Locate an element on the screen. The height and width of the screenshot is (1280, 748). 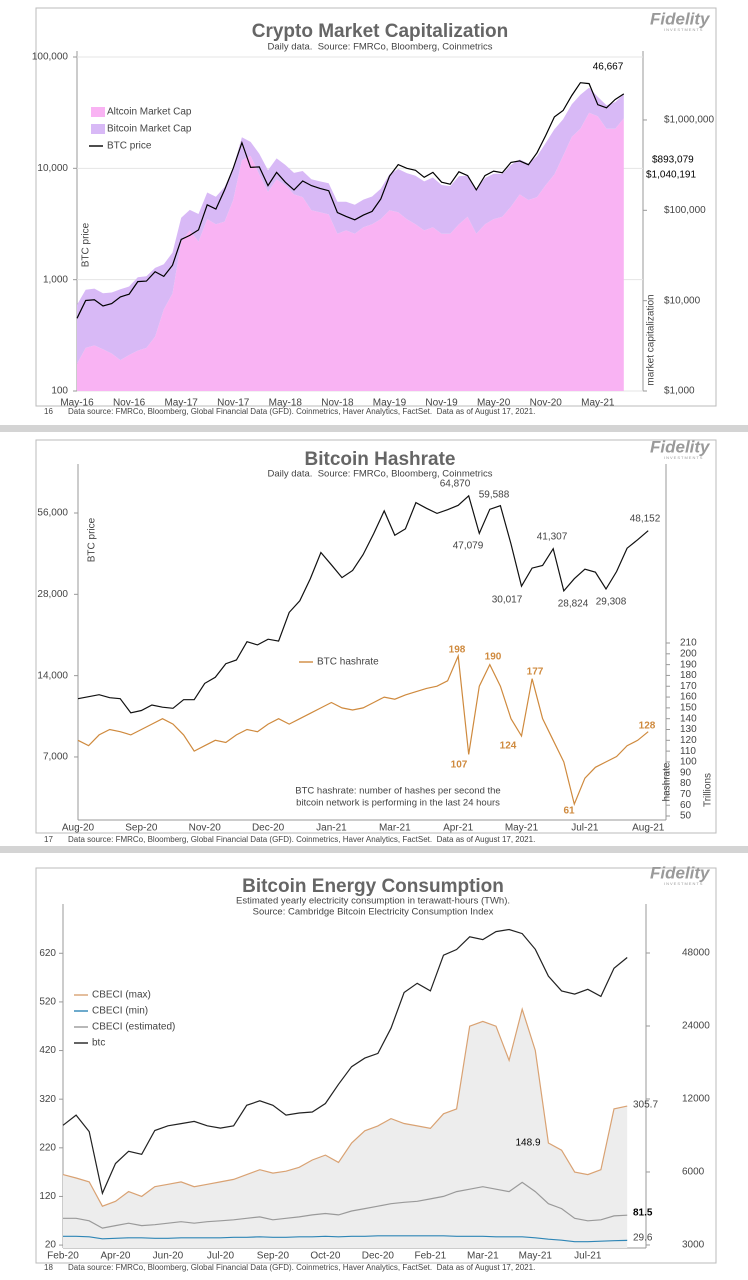
annotation: 47,079 is located at coordinates (468, 546).